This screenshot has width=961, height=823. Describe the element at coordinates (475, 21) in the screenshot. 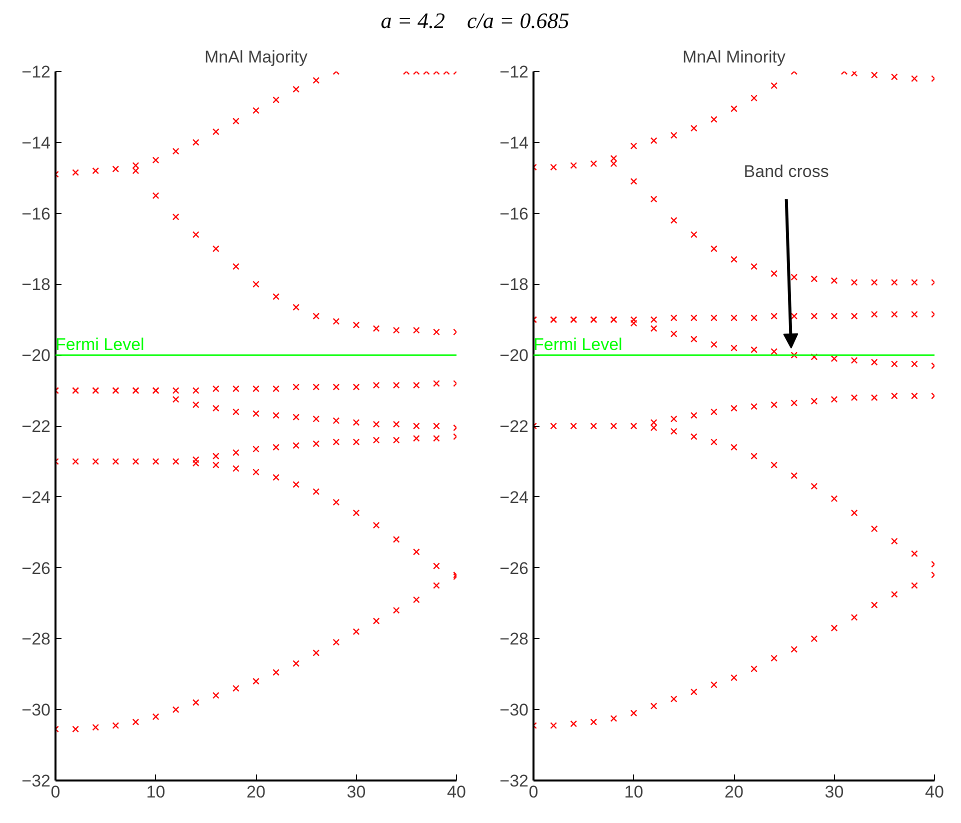

I see `chart-subtitle: a = 4.2 c/a = 0.685` at that location.